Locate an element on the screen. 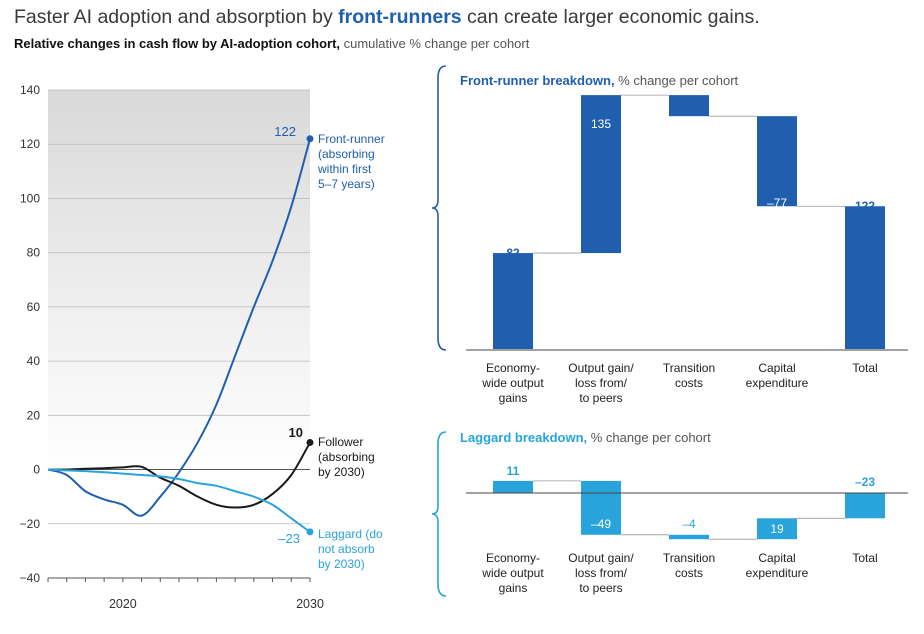 Image resolution: width=924 pixels, height=634 pixels. front-runner-category-label: costs is located at coordinates (689, 383).